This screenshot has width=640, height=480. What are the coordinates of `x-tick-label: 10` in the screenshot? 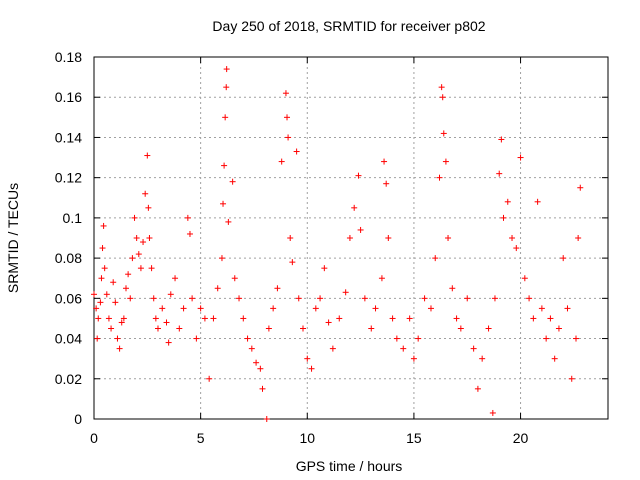 It's located at (307, 438).